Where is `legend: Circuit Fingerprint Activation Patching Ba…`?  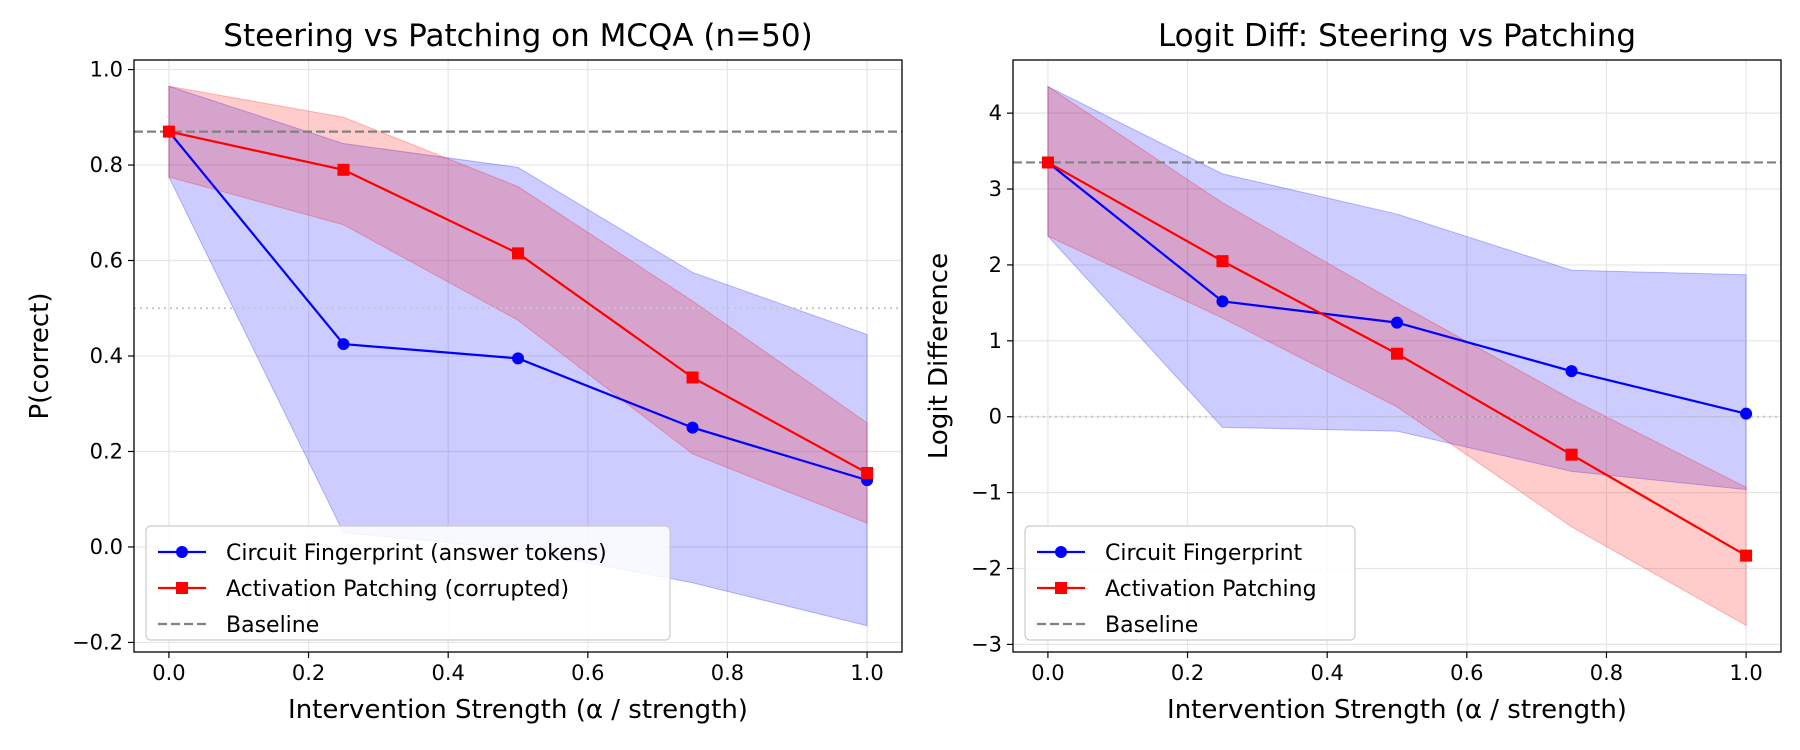
legend: Circuit Fingerprint Activation Patching Ba… is located at coordinates (1190, 583).